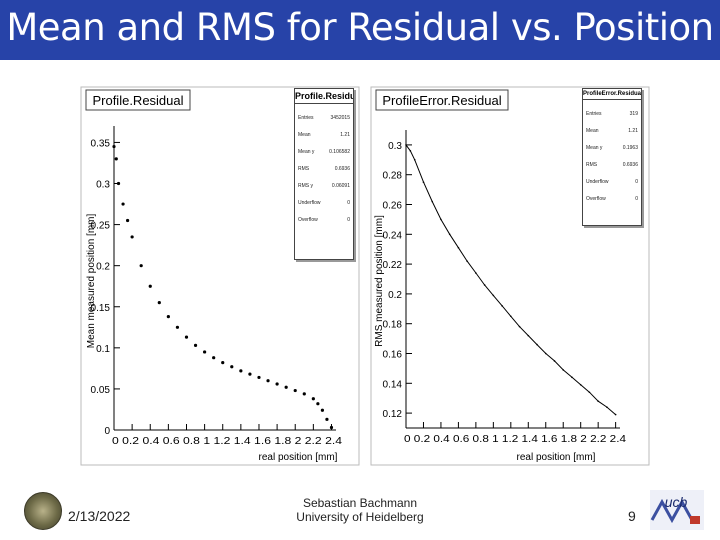  What do you see at coordinates (137, 100) in the screenshot?
I see `chart-title: Profile.Residual` at bounding box center [137, 100].